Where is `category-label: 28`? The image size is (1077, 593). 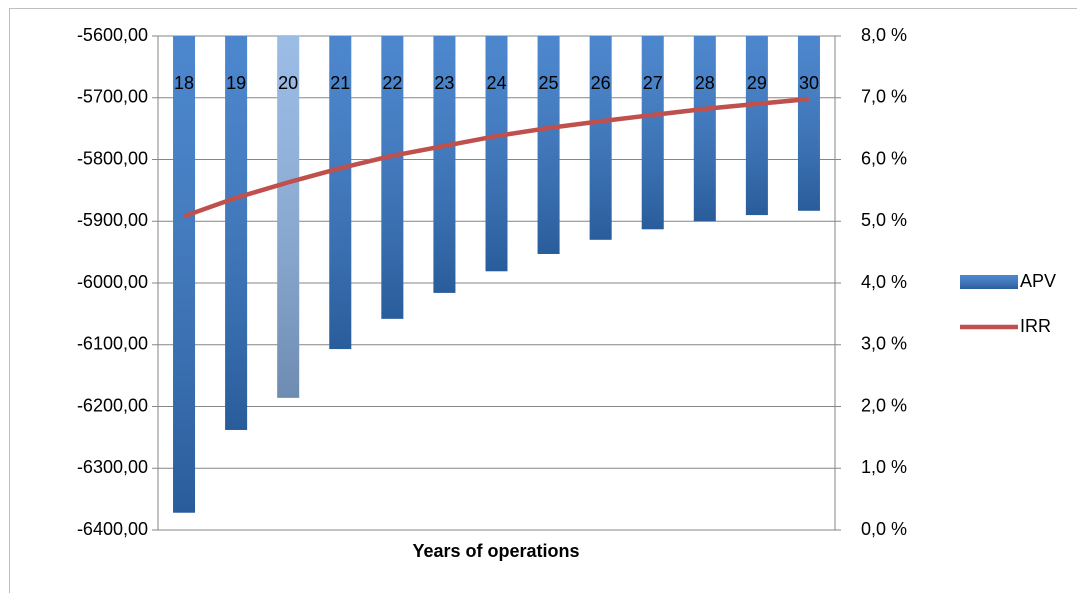 category-label: 28 is located at coordinates (705, 83).